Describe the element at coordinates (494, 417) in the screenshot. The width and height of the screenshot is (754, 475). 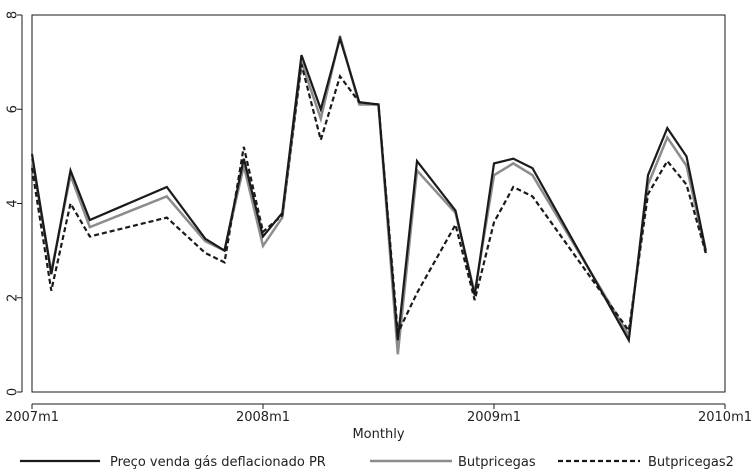
I see `x-tick-label: 2009m1` at that location.